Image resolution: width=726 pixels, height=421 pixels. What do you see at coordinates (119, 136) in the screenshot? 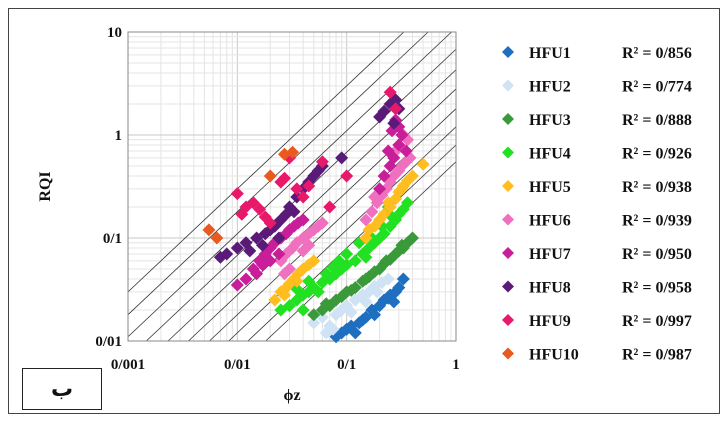
I see `y-tick-label: 1` at bounding box center [119, 136].